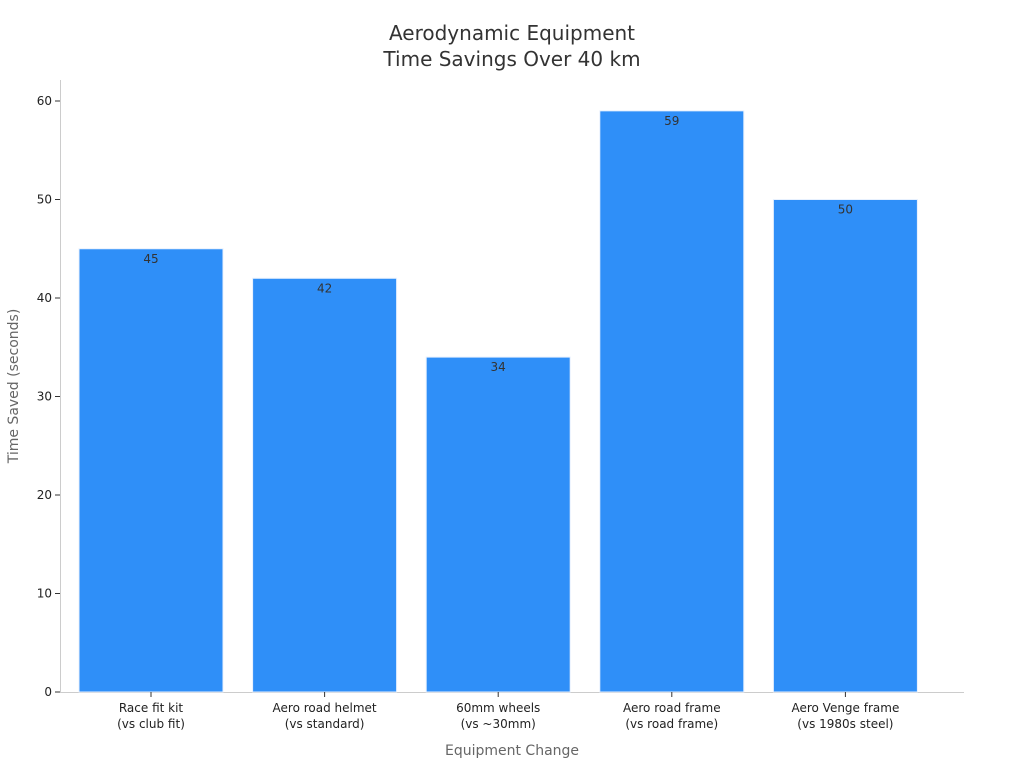 The image size is (1024, 768). Describe the element at coordinates (44, 298) in the screenshot. I see `y-tick-label: 40` at that location.